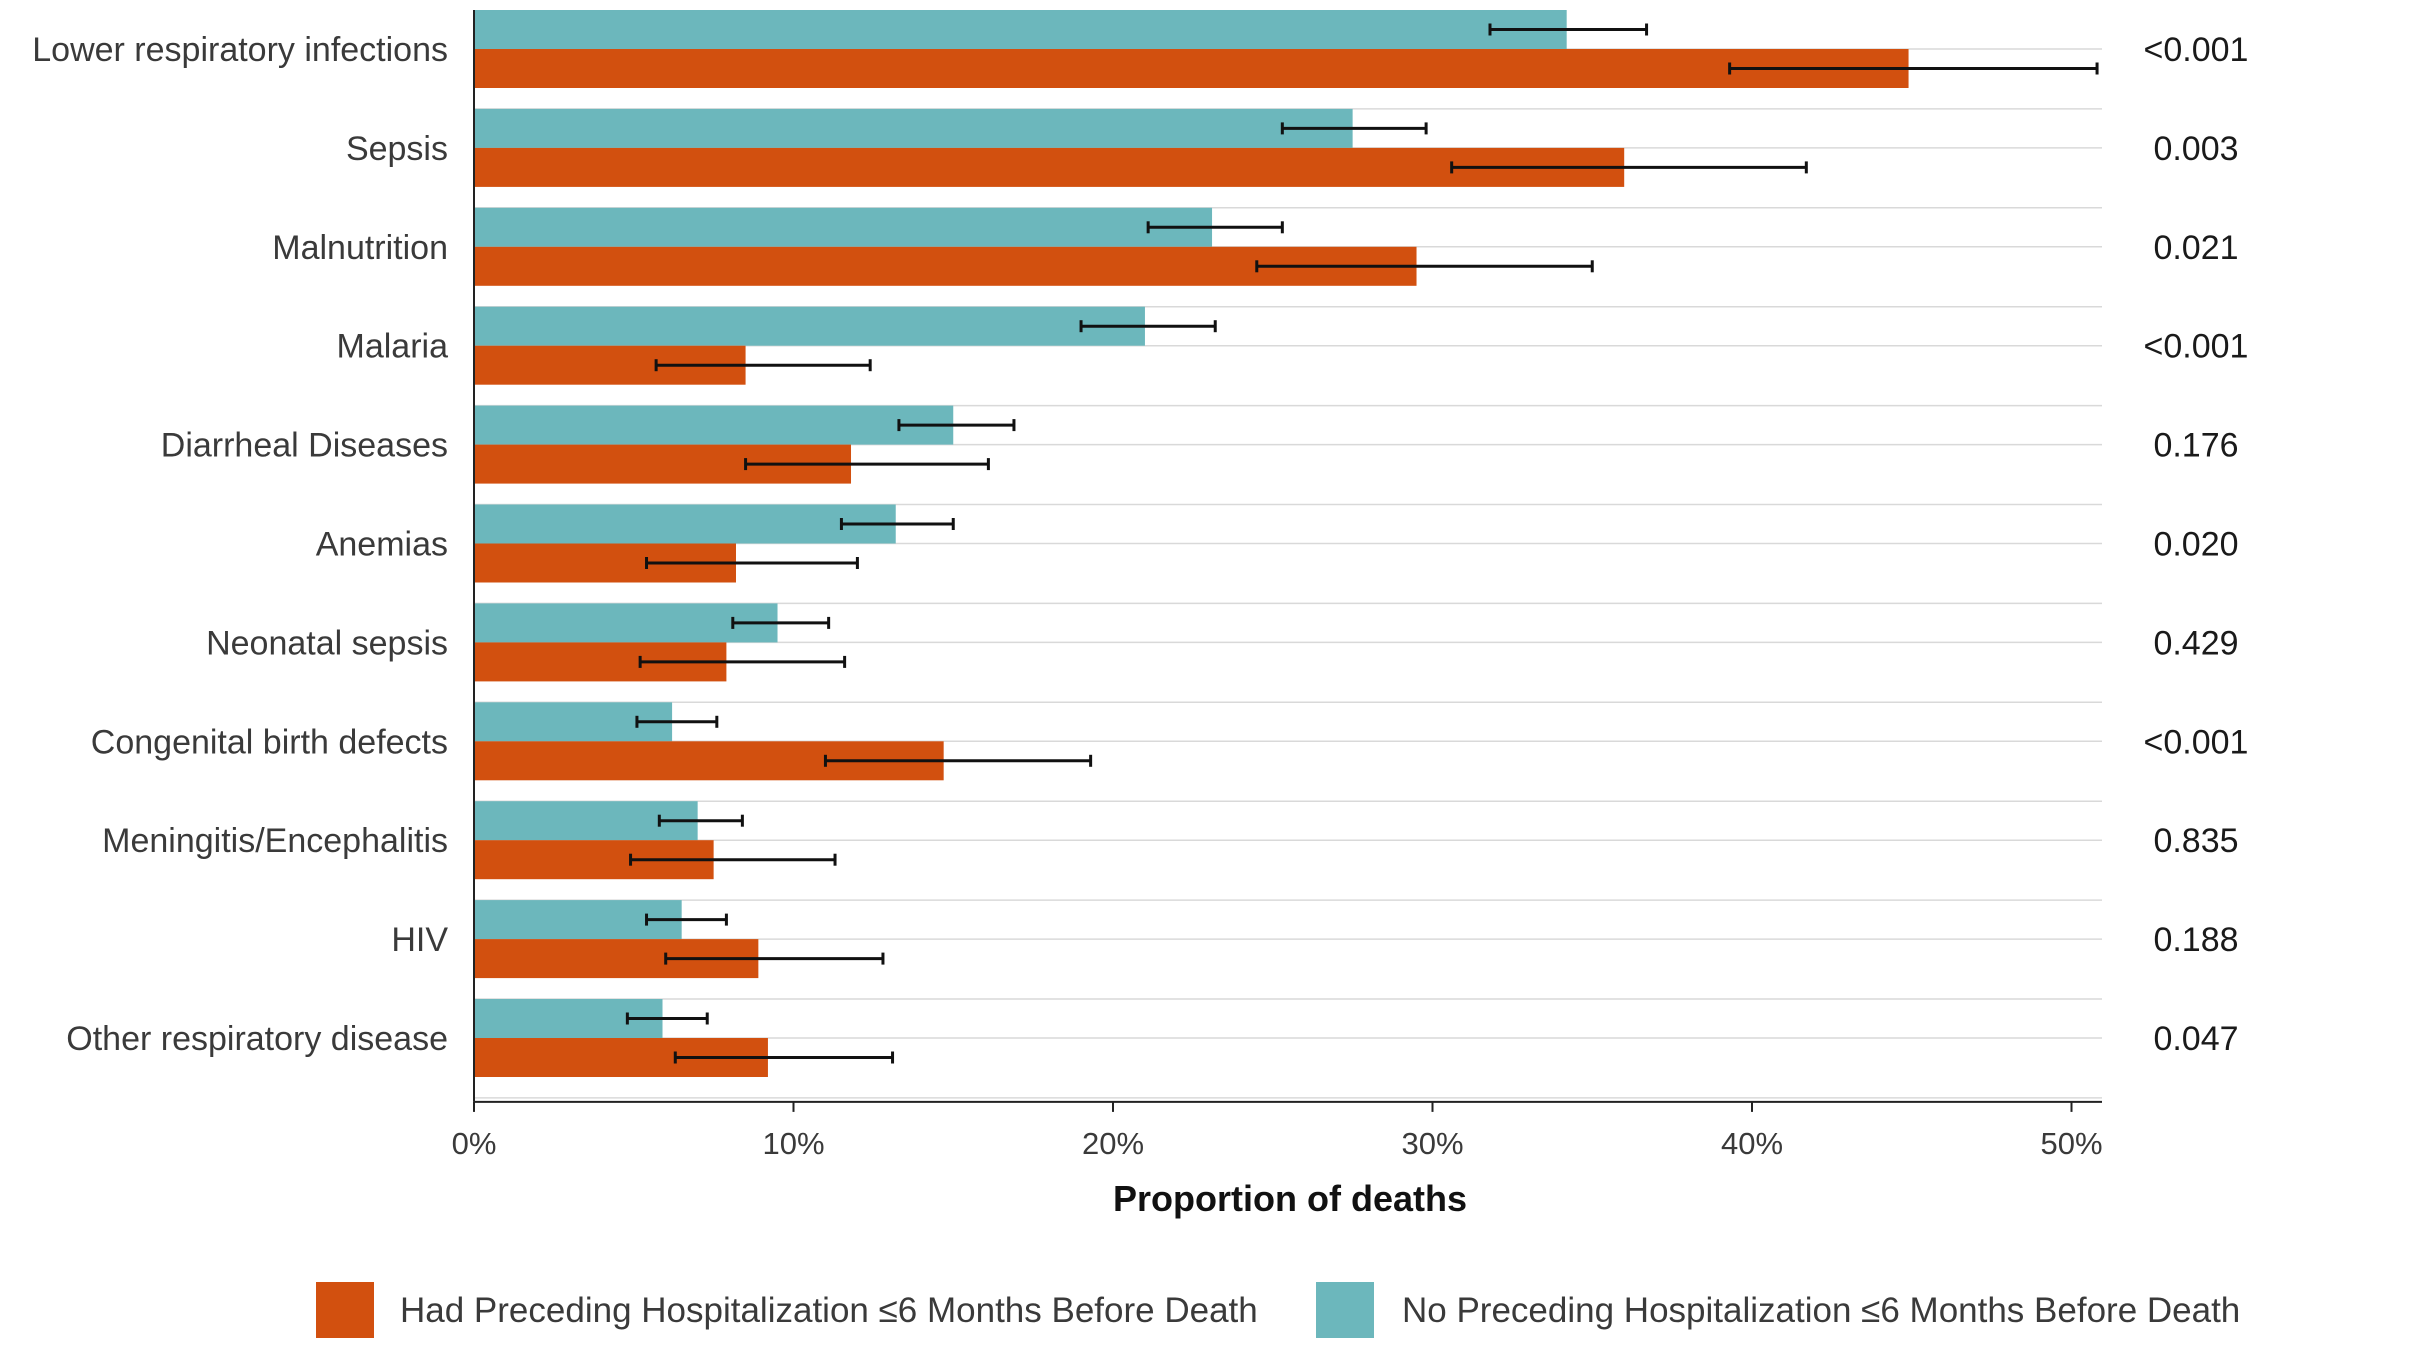 Image resolution: width=2430 pixels, height=1368 pixels. I want to click on category-label: Anemias, so click(382, 545).